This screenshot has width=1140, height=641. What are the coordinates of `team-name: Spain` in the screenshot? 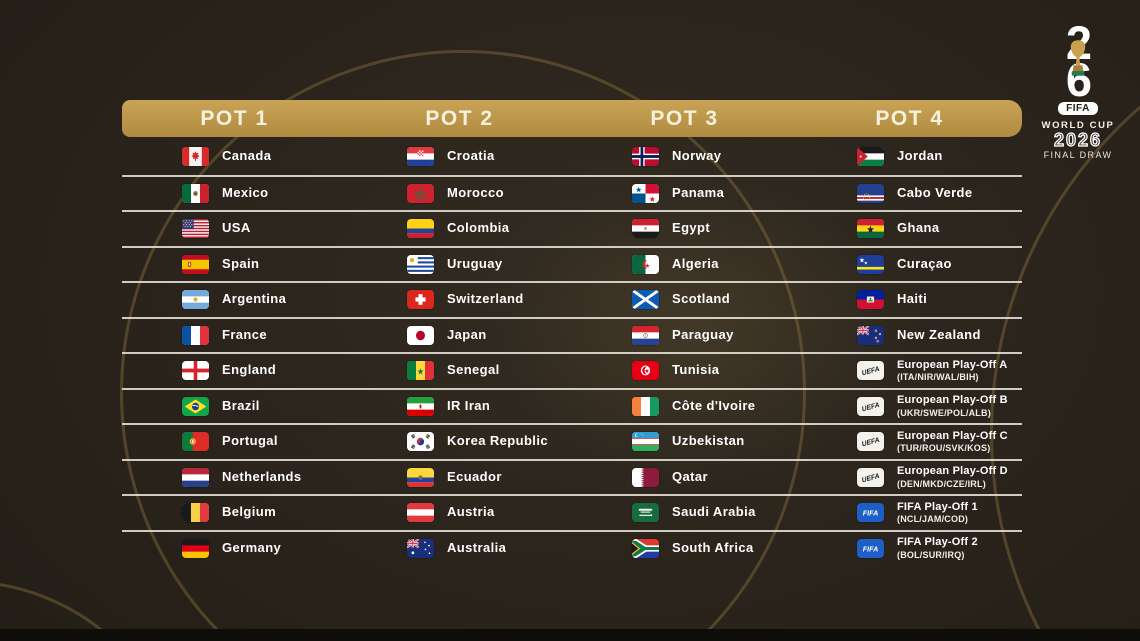 It's located at (241, 263).